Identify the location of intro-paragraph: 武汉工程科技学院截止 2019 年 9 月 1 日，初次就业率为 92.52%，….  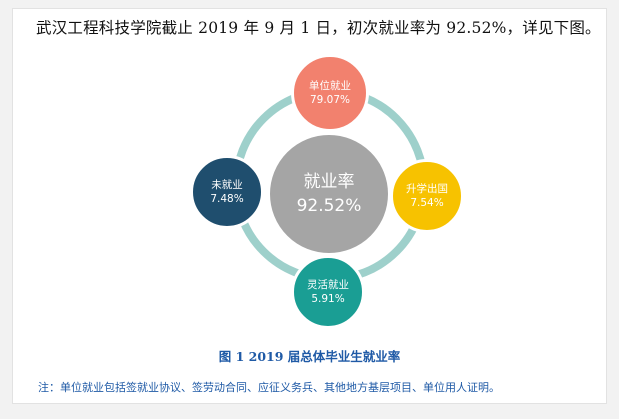
(318, 28).